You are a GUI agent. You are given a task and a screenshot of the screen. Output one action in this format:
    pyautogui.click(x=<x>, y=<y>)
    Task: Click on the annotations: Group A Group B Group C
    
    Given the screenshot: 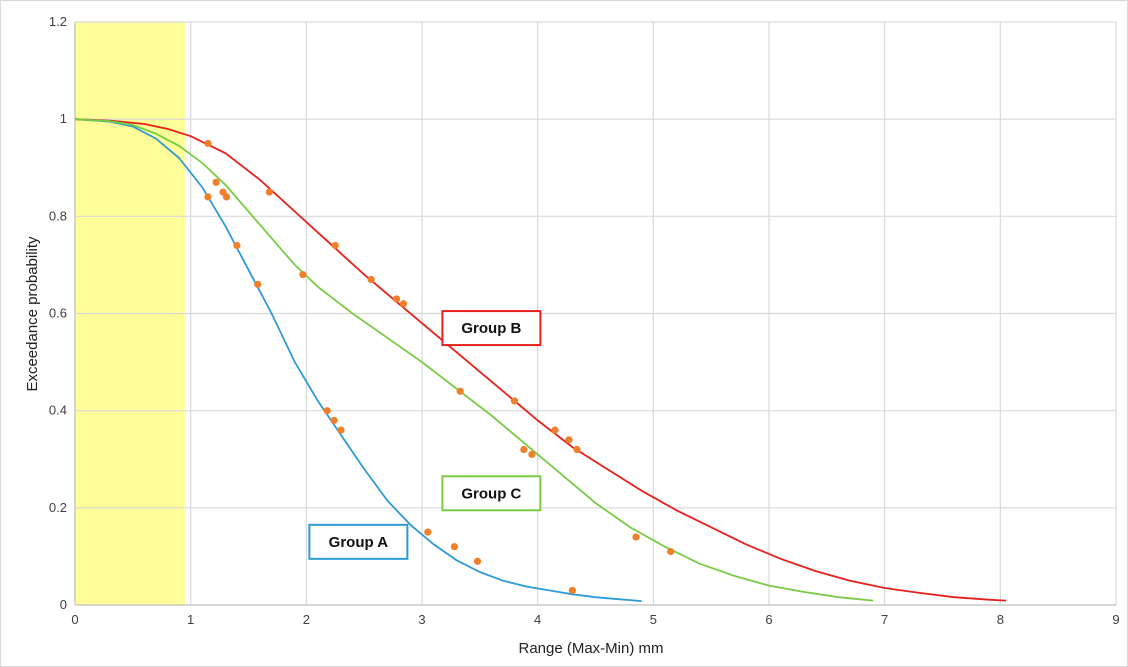 What is the action you would take?
    pyautogui.click(x=425, y=435)
    